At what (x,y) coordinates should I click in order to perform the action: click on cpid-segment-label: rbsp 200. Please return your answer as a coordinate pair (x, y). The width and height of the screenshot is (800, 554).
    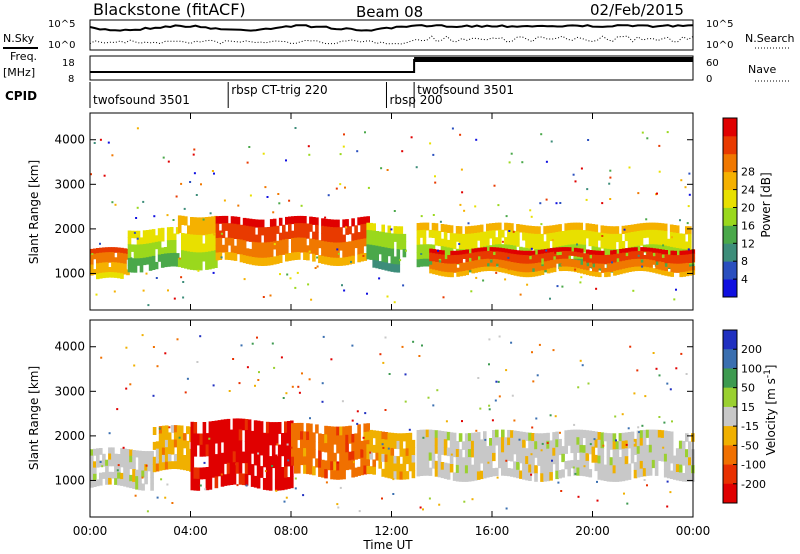
    Looking at the image, I should click on (415, 100).